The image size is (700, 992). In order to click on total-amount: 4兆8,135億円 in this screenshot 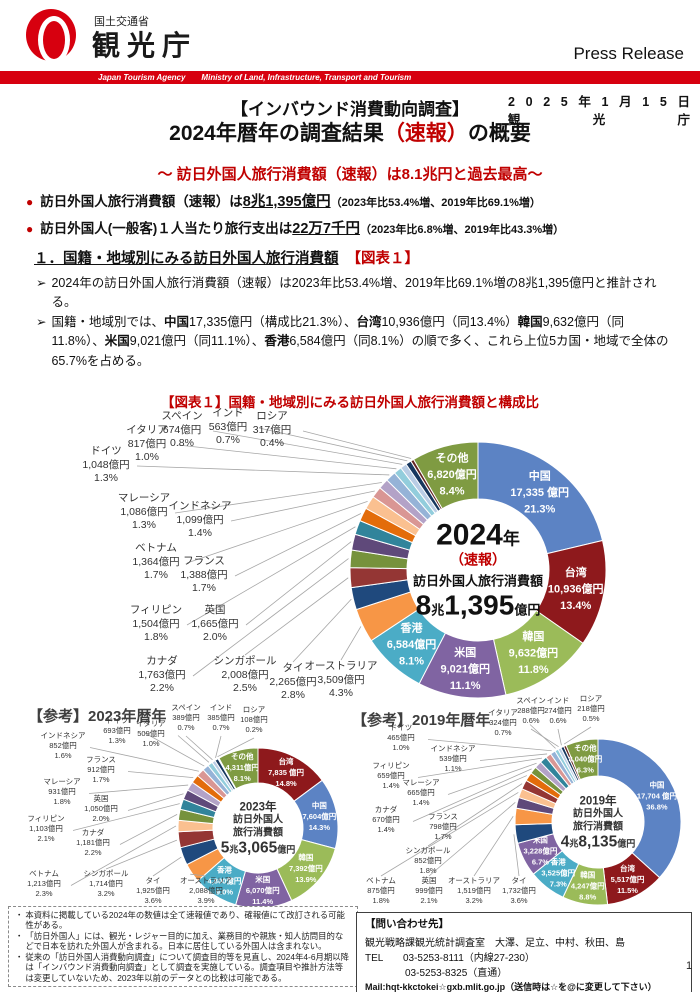, I will do `click(598, 842)`.